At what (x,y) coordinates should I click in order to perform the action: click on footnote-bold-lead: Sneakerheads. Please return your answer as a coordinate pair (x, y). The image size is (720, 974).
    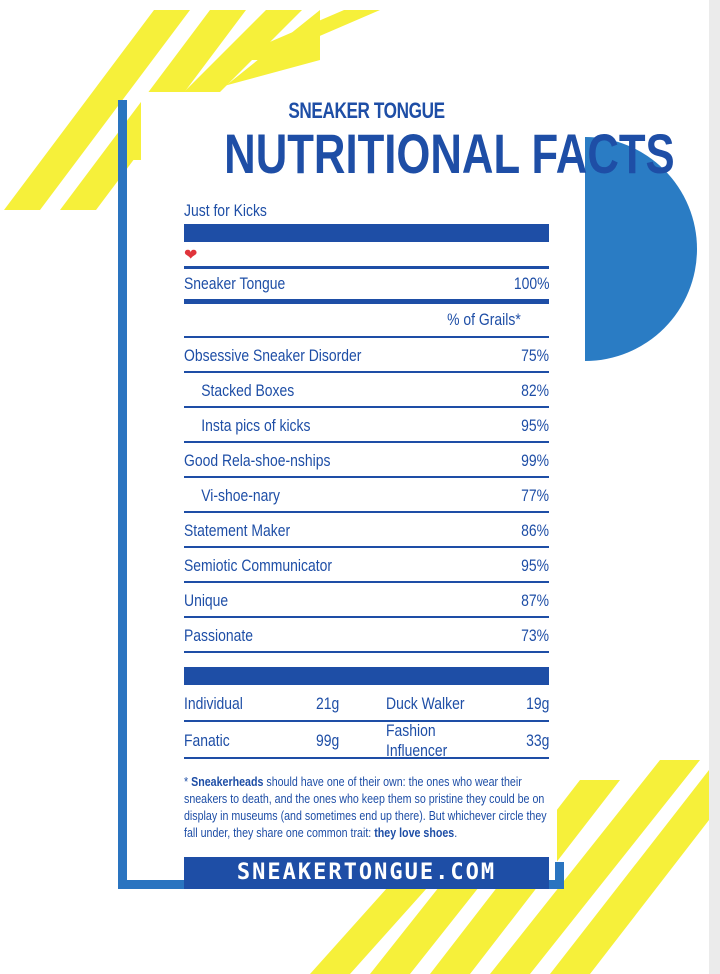
    Looking at the image, I should click on (227, 781).